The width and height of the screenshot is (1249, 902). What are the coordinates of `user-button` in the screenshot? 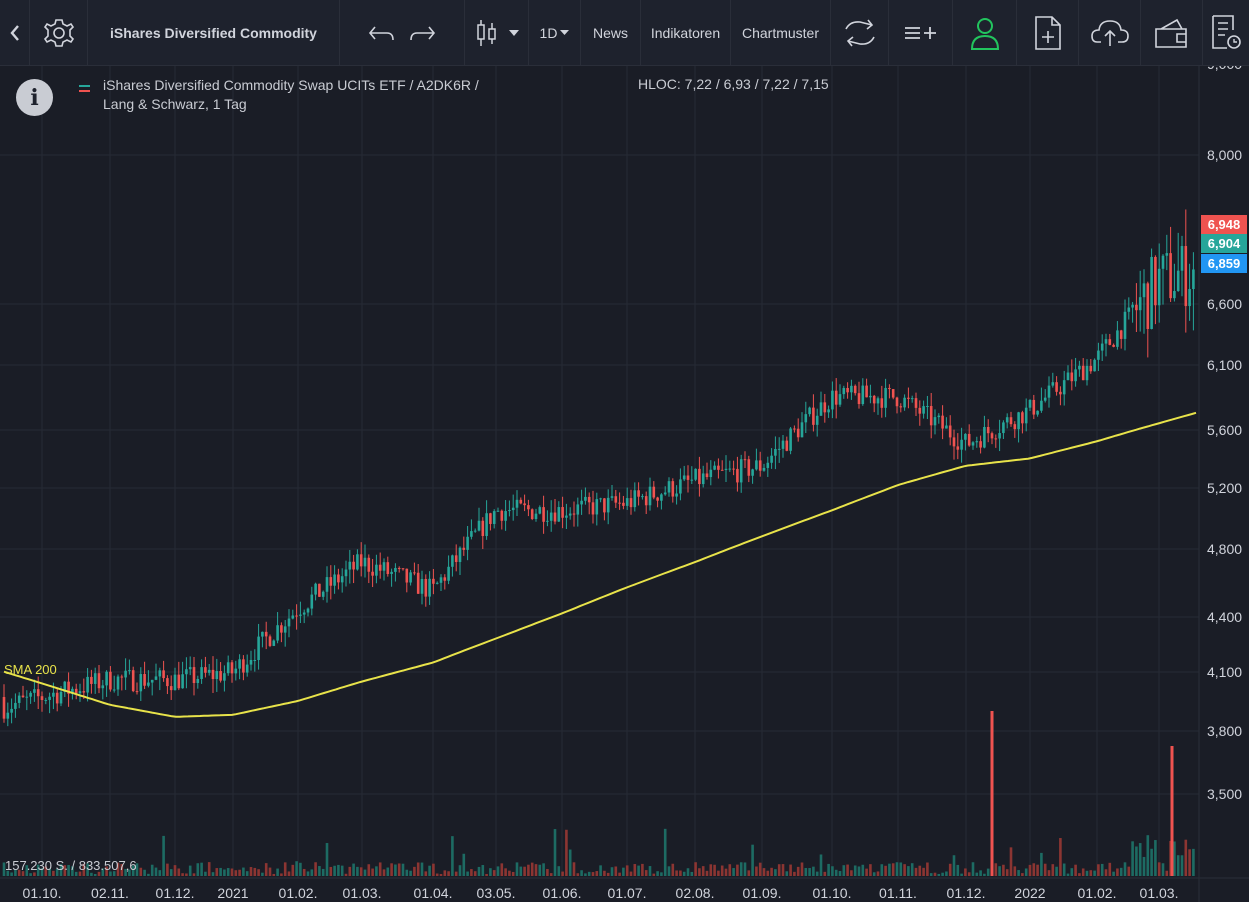 It's located at (985, 33).